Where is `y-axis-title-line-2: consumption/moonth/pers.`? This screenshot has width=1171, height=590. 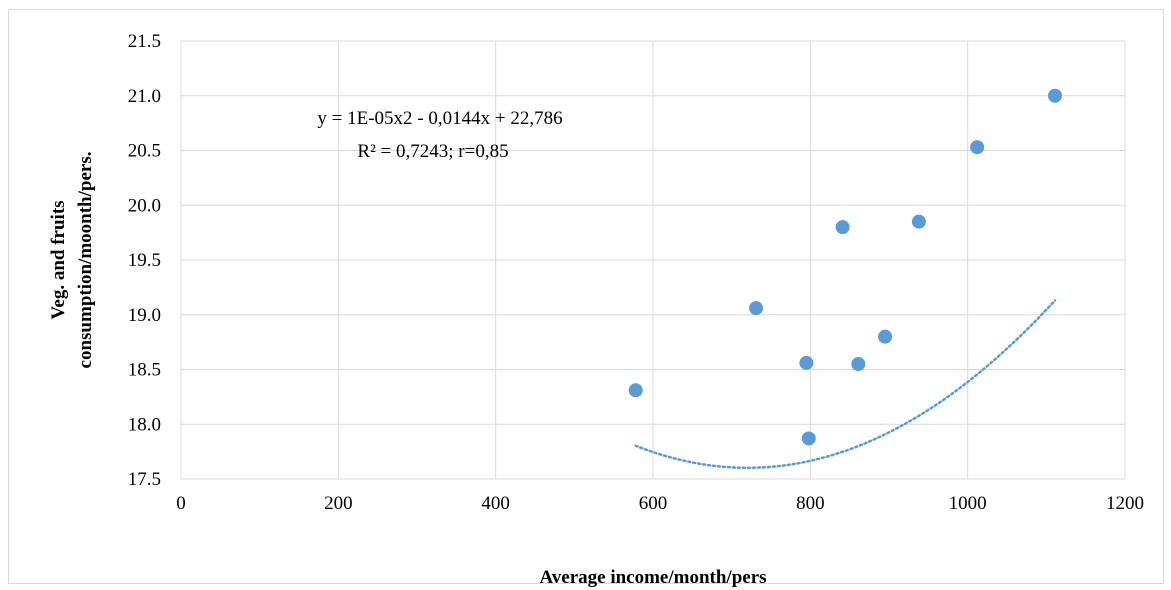 y-axis-title-line-2: consumption/moonth/pers. is located at coordinates (85, 260).